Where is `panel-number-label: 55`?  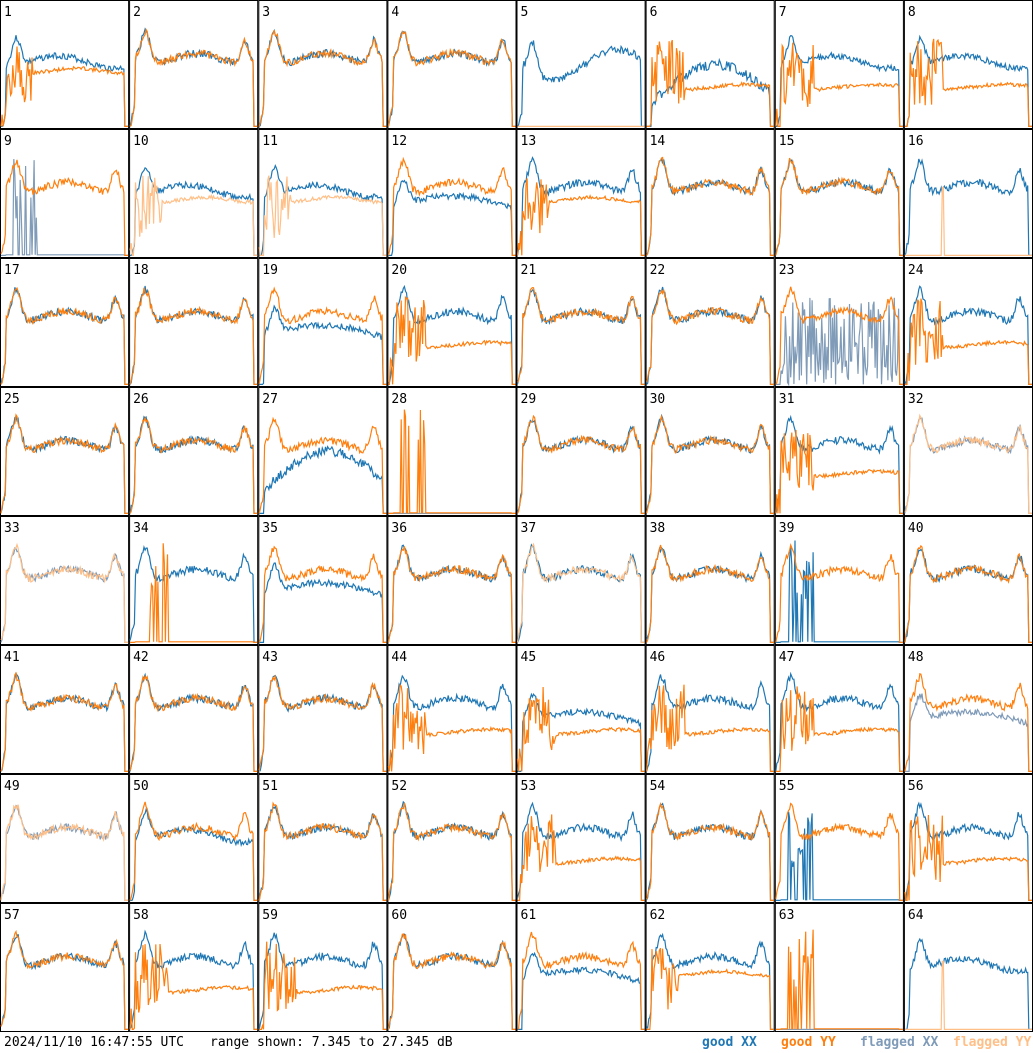 panel-number-label: 55 is located at coordinates (787, 786).